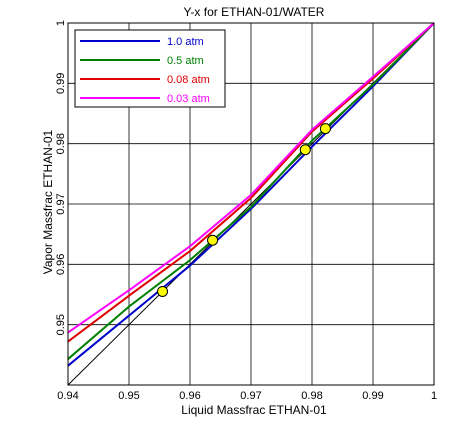 This screenshot has height=425, width=474. Describe the element at coordinates (61, 23) in the screenshot. I see `y-tick-label: 1` at that location.